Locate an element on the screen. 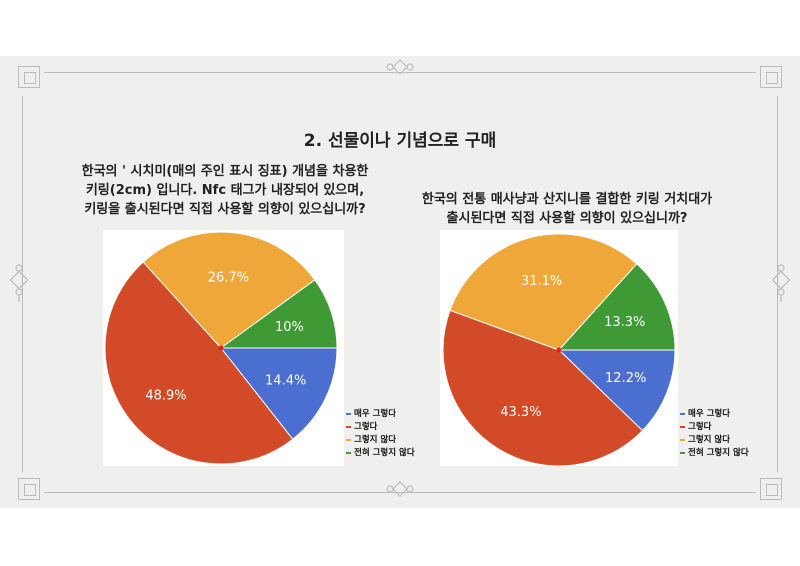  frame-bottom-line is located at coordinates (400, 492).